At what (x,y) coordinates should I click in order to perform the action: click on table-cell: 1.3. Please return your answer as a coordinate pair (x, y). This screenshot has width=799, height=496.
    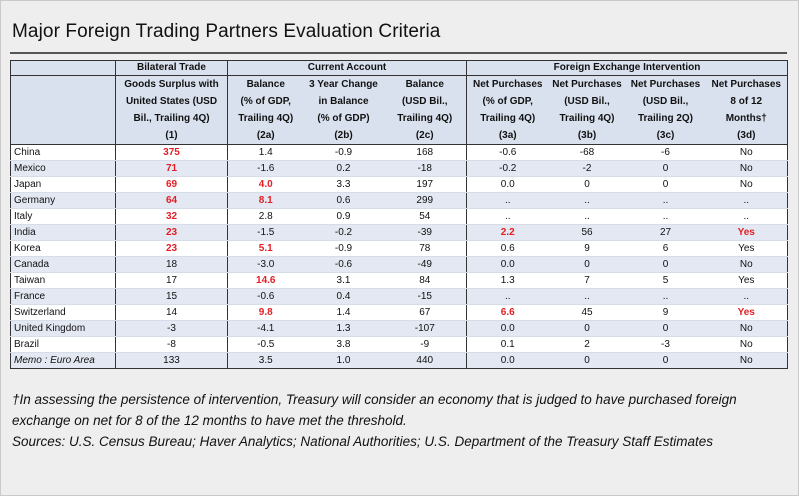
    Looking at the image, I should click on (507, 280).